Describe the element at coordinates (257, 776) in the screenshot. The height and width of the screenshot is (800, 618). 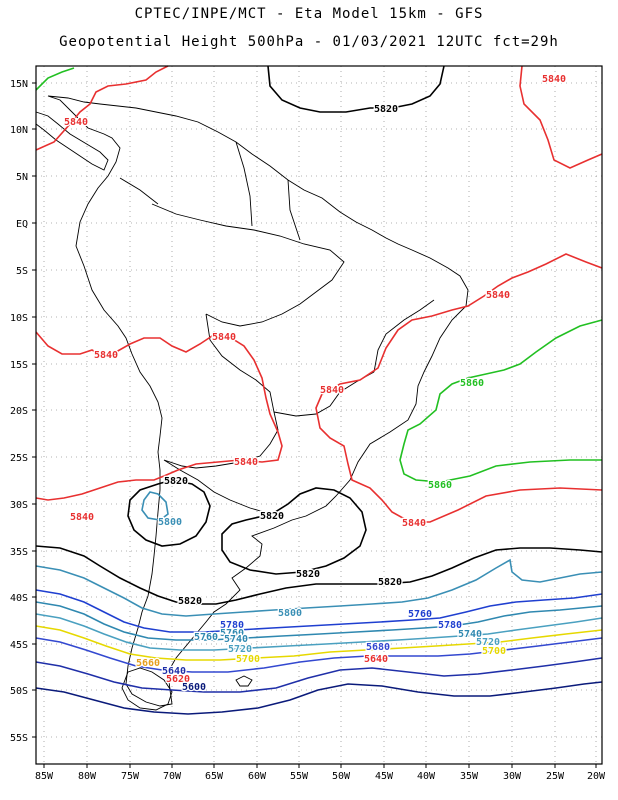
I see `lon-tick-label: 60W` at that location.